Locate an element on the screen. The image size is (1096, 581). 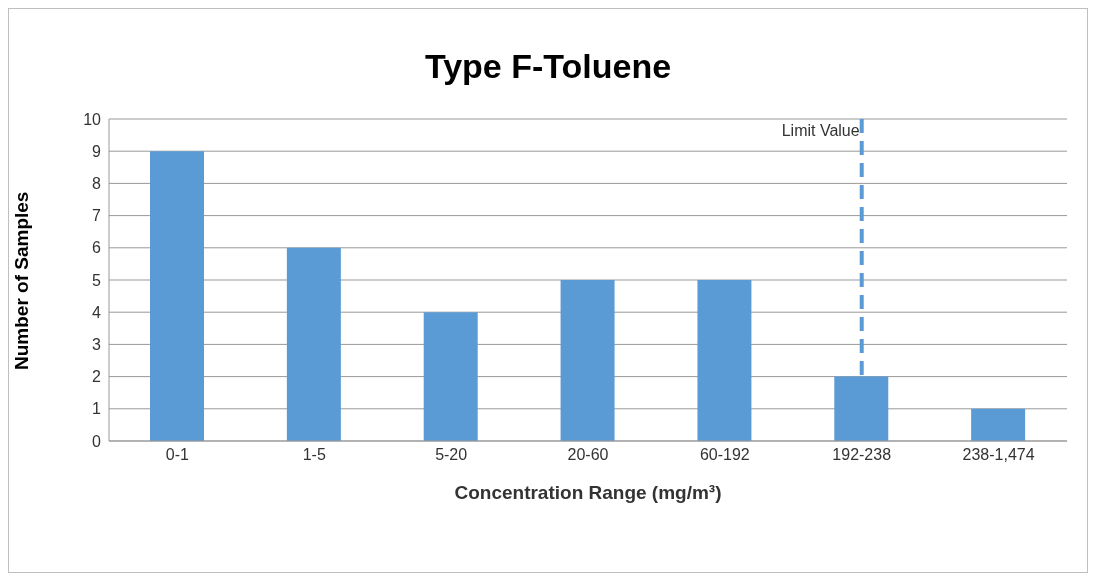
x-tick-label: 238-1,474 is located at coordinates (998, 455).